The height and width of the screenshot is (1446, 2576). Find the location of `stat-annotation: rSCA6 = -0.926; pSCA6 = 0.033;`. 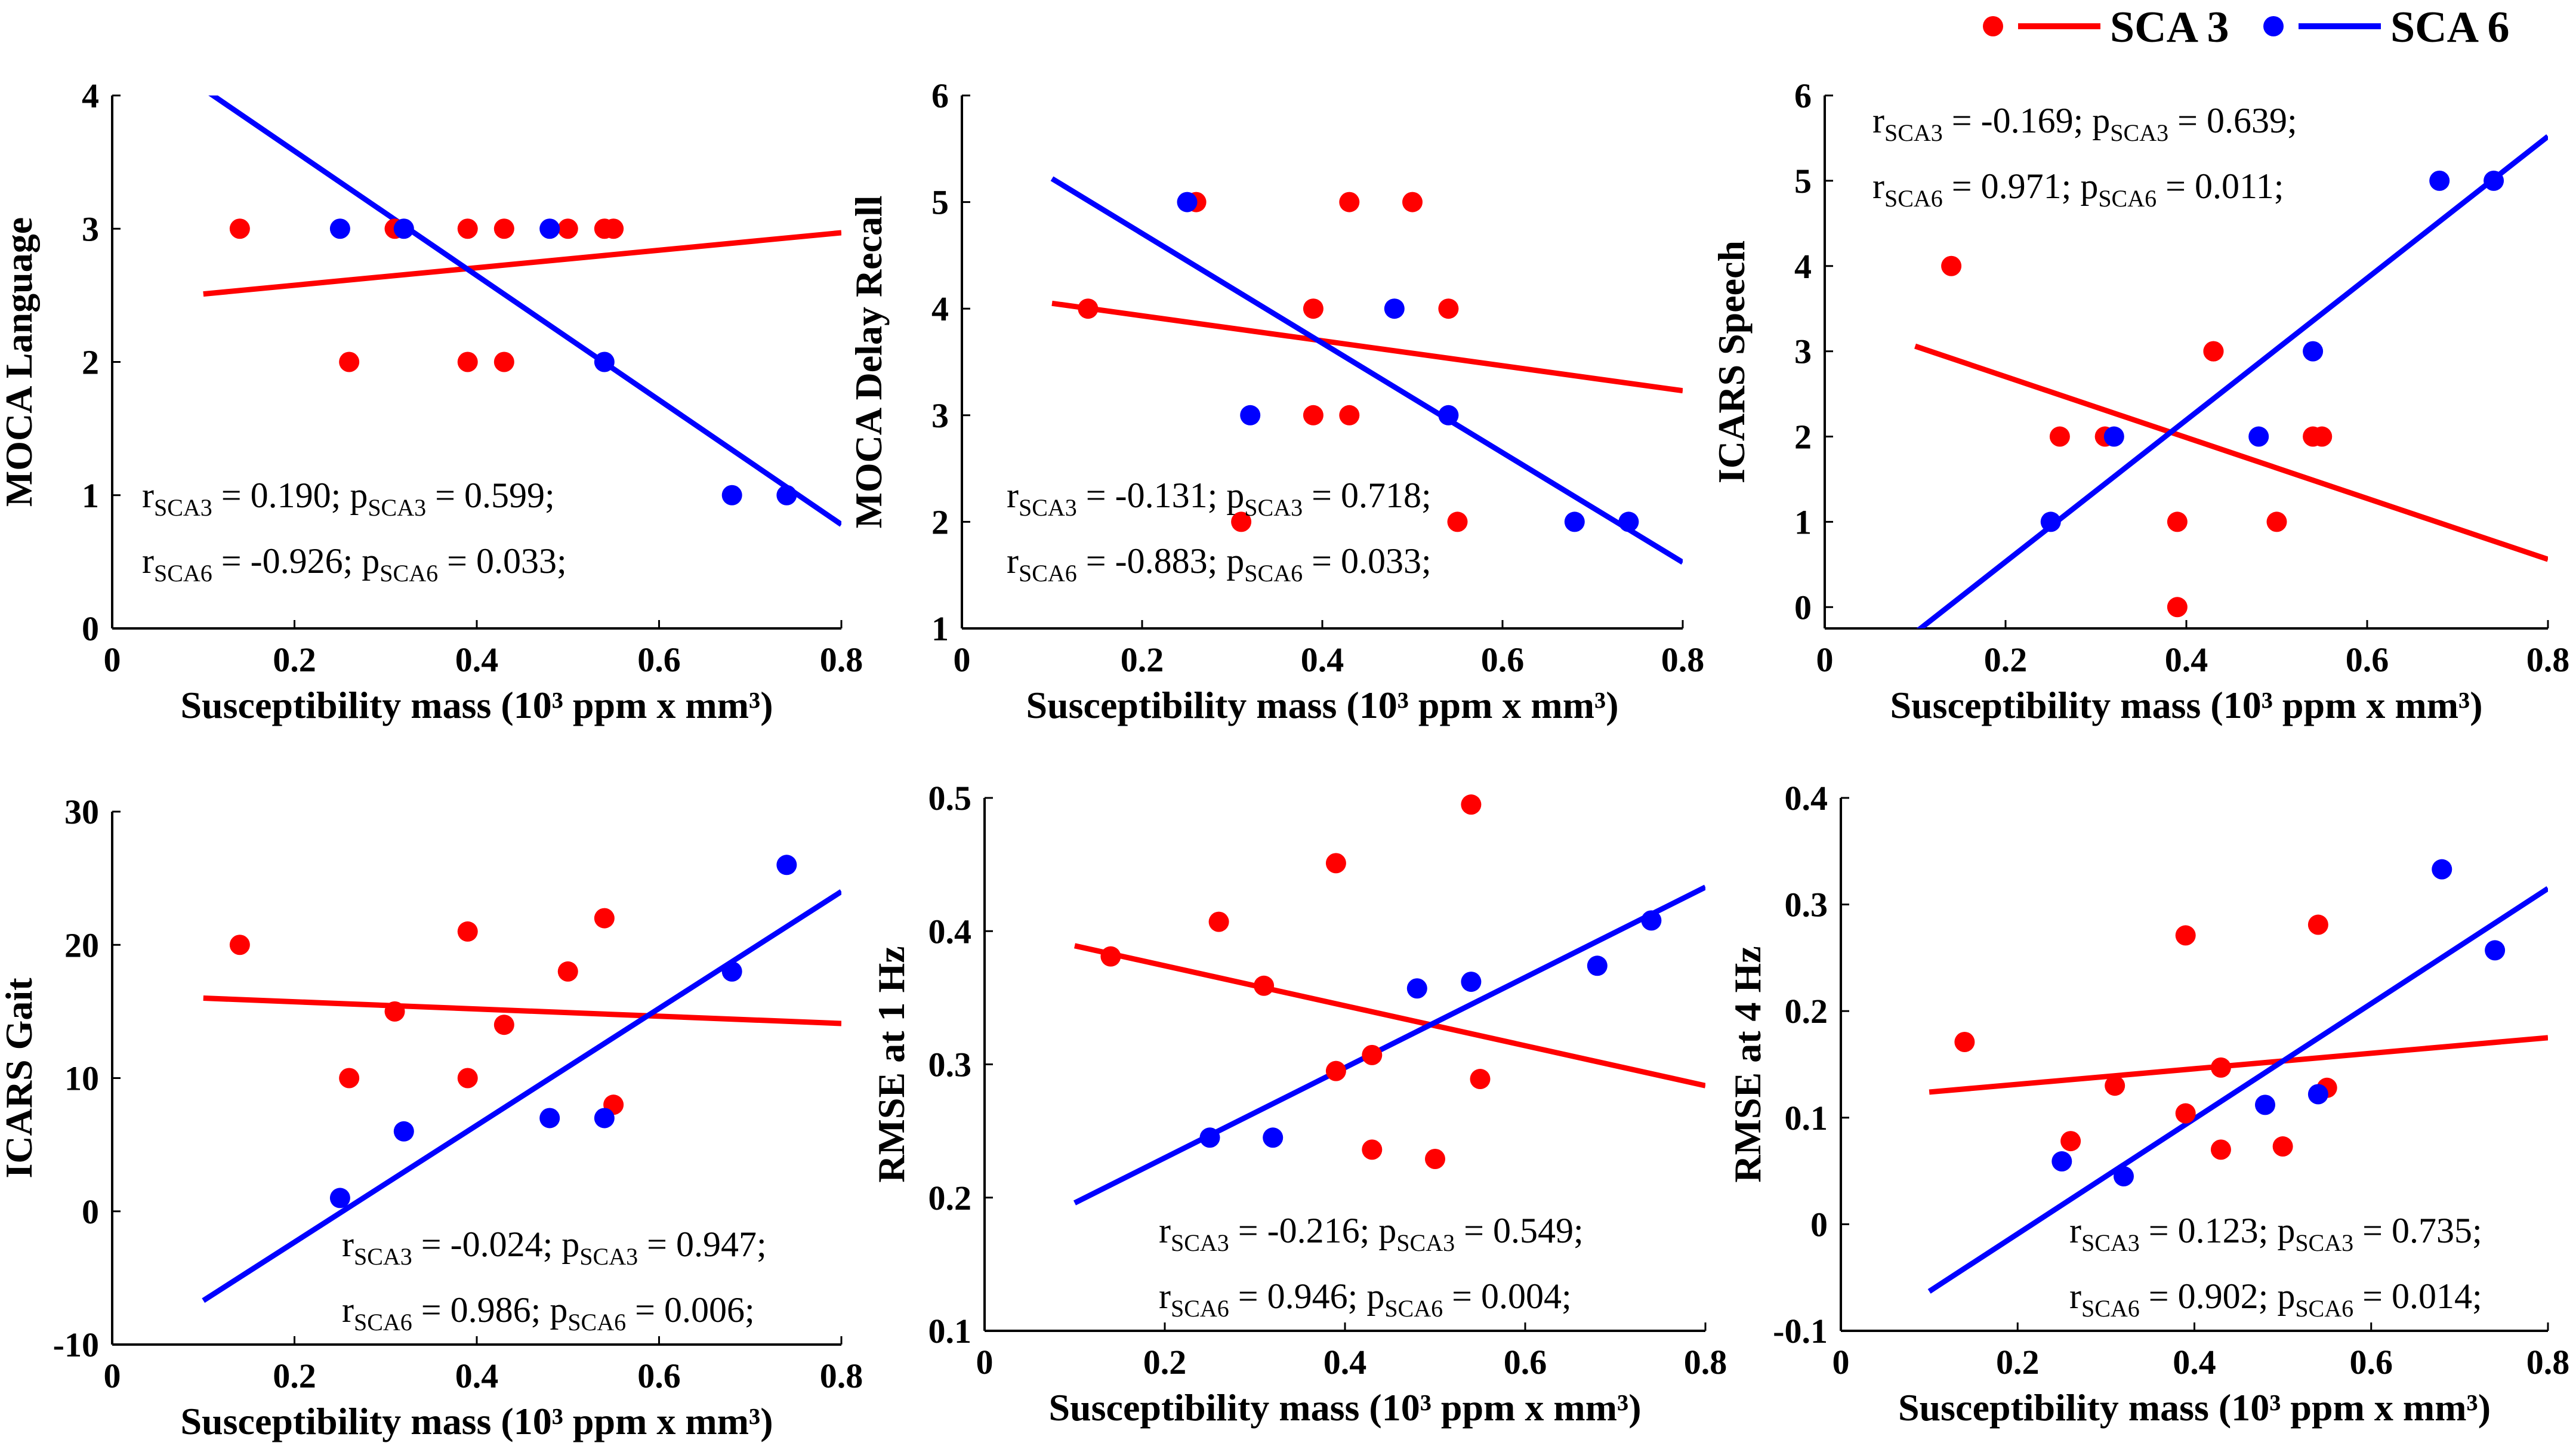

stat-annotation: rSCA6 = -0.926; pSCA6 = 0.033; is located at coordinates (354, 564).